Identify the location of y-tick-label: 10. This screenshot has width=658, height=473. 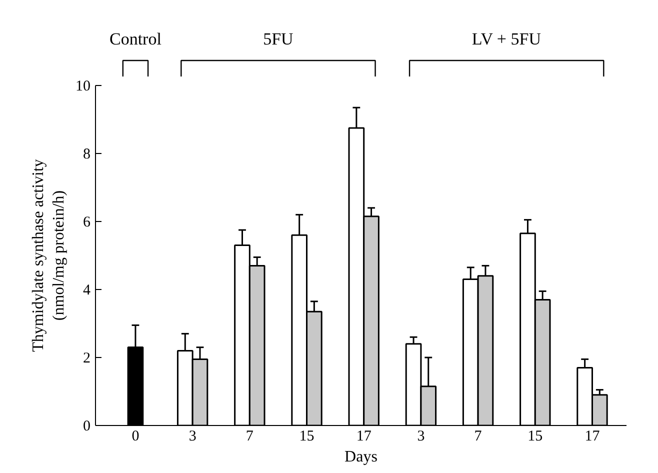
(83, 86).